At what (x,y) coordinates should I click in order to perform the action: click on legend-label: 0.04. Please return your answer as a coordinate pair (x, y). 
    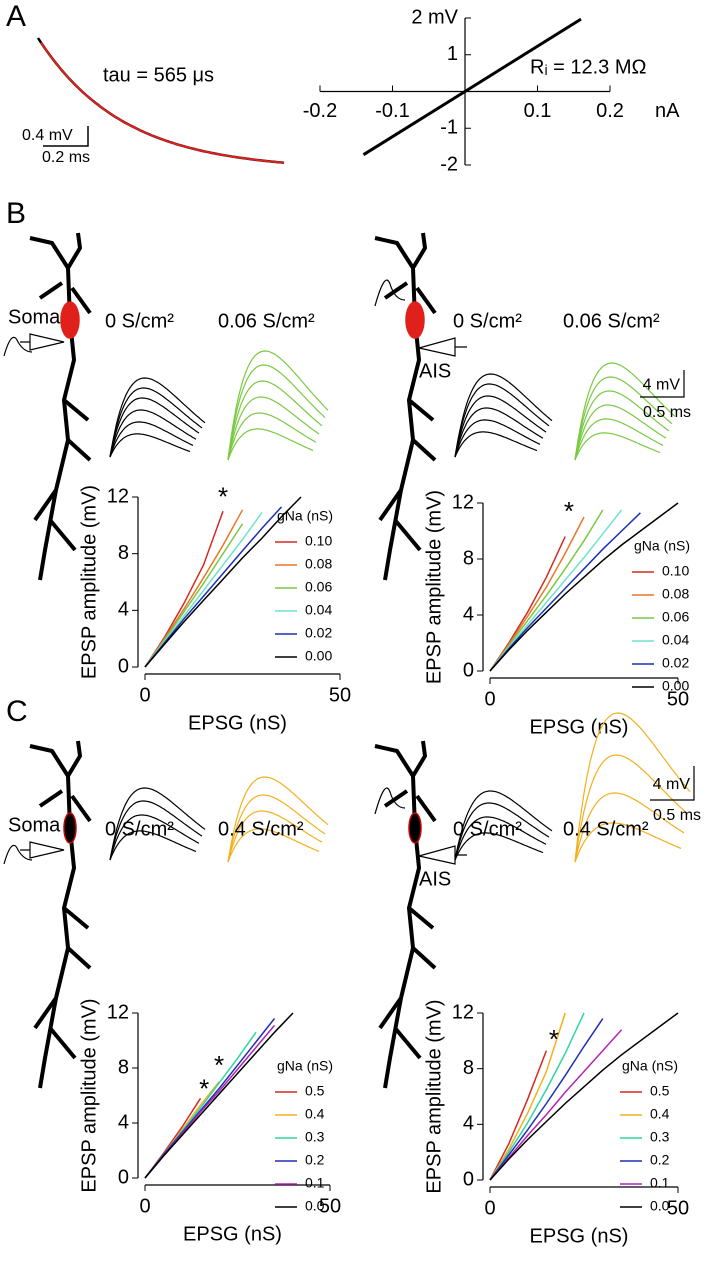
    Looking at the image, I should click on (675, 640).